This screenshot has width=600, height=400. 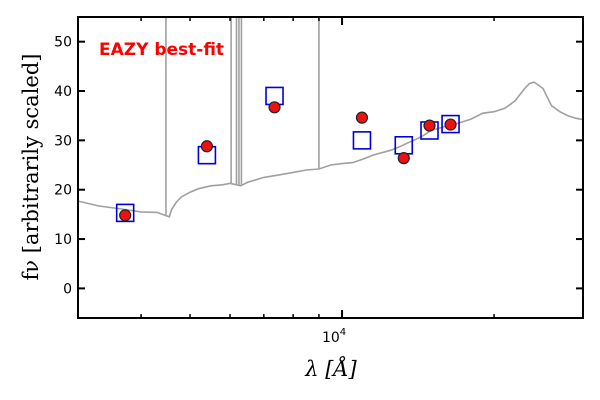 I want to click on y-tick-label: 50, so click(x=63, y=43).